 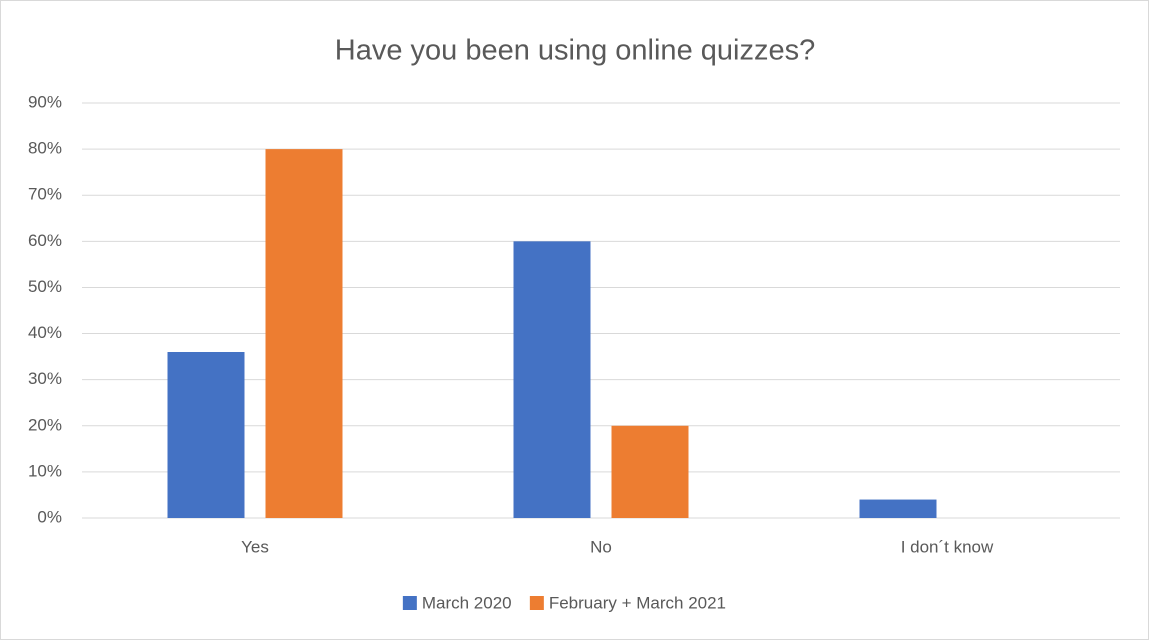 I want to click on y-tick-label: 20%, so click(x=45, y=424).